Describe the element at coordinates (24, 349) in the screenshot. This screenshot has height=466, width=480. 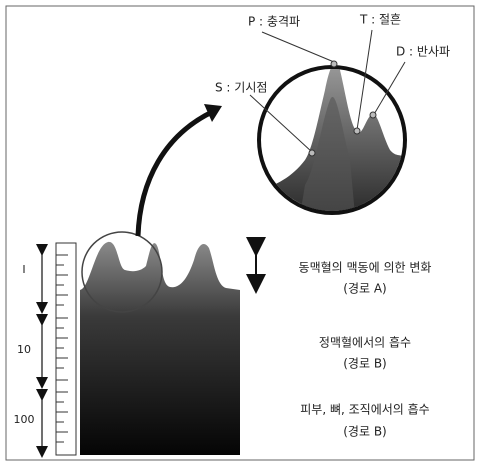
I see `scale-label: 10` at that location.